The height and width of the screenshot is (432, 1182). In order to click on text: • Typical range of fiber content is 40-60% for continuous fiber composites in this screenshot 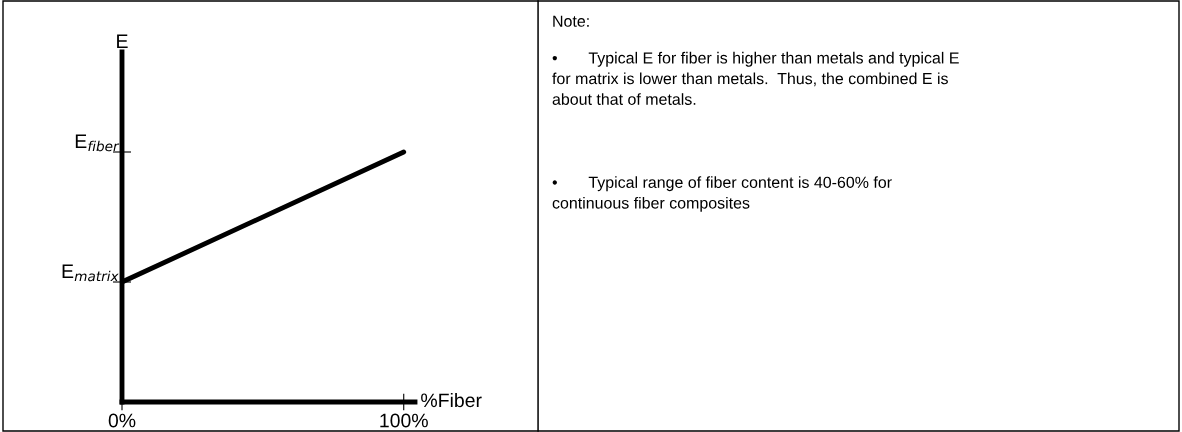, I will do `click(722, 194)`.